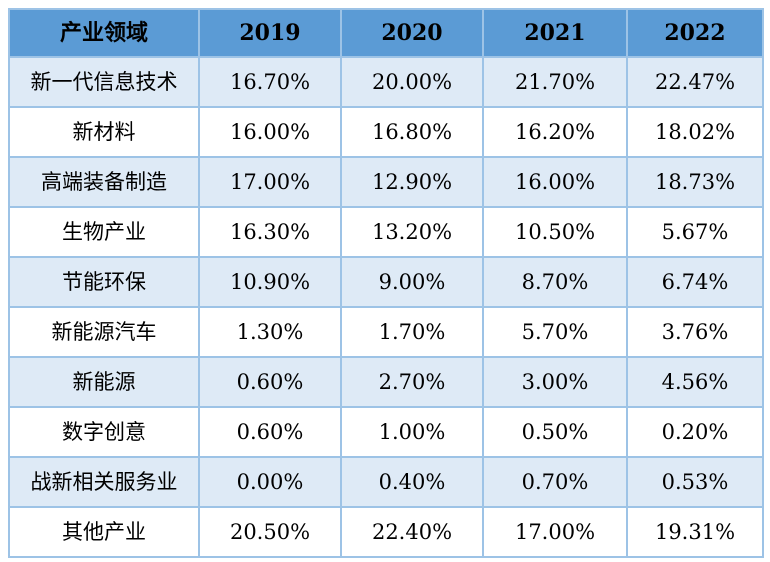 This screenshot has width=770, height=562. Describe the element at coordinates (412, 132) in the screenshot. I see `data-cell: 16.80%` at that location.